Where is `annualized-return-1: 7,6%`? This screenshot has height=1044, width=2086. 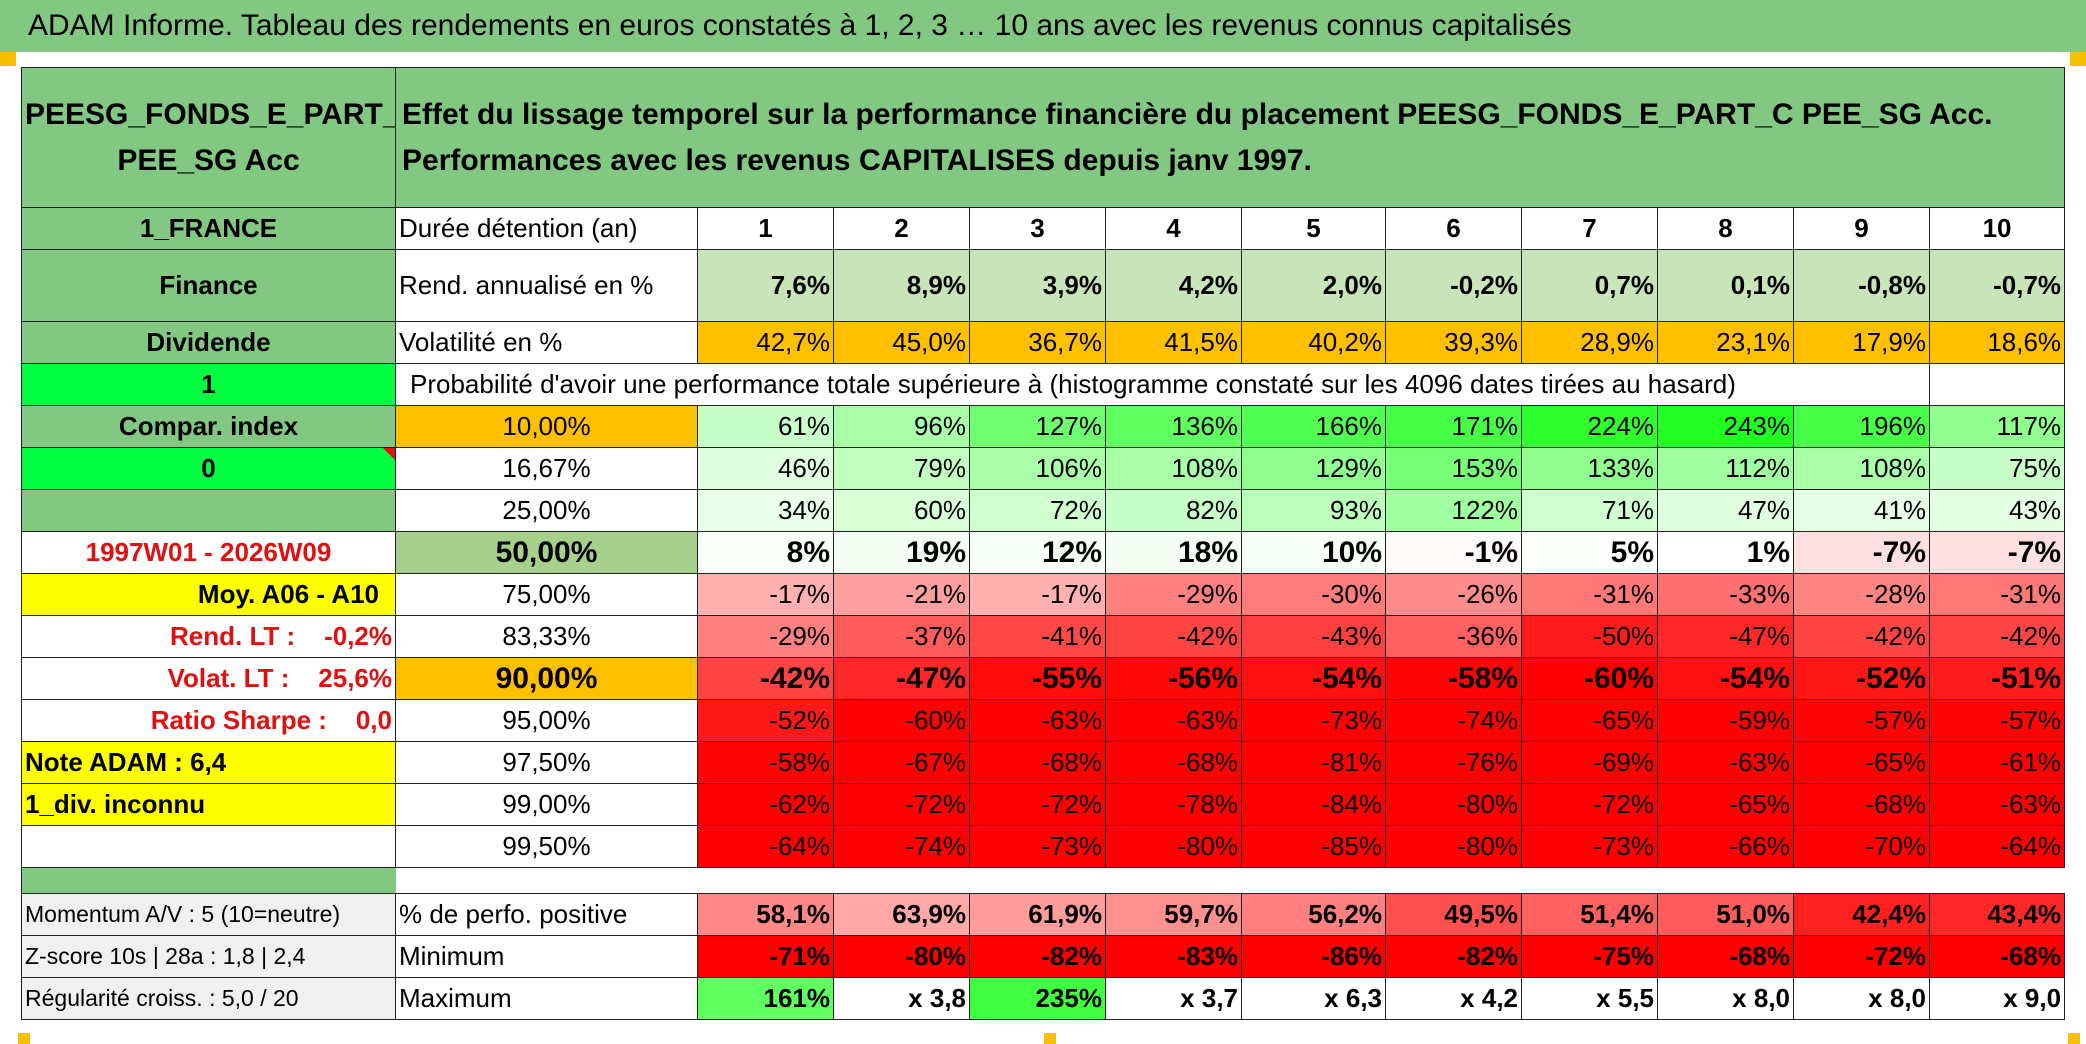
annualized-return-1: 7,6% is located at coordinates (765, 285).